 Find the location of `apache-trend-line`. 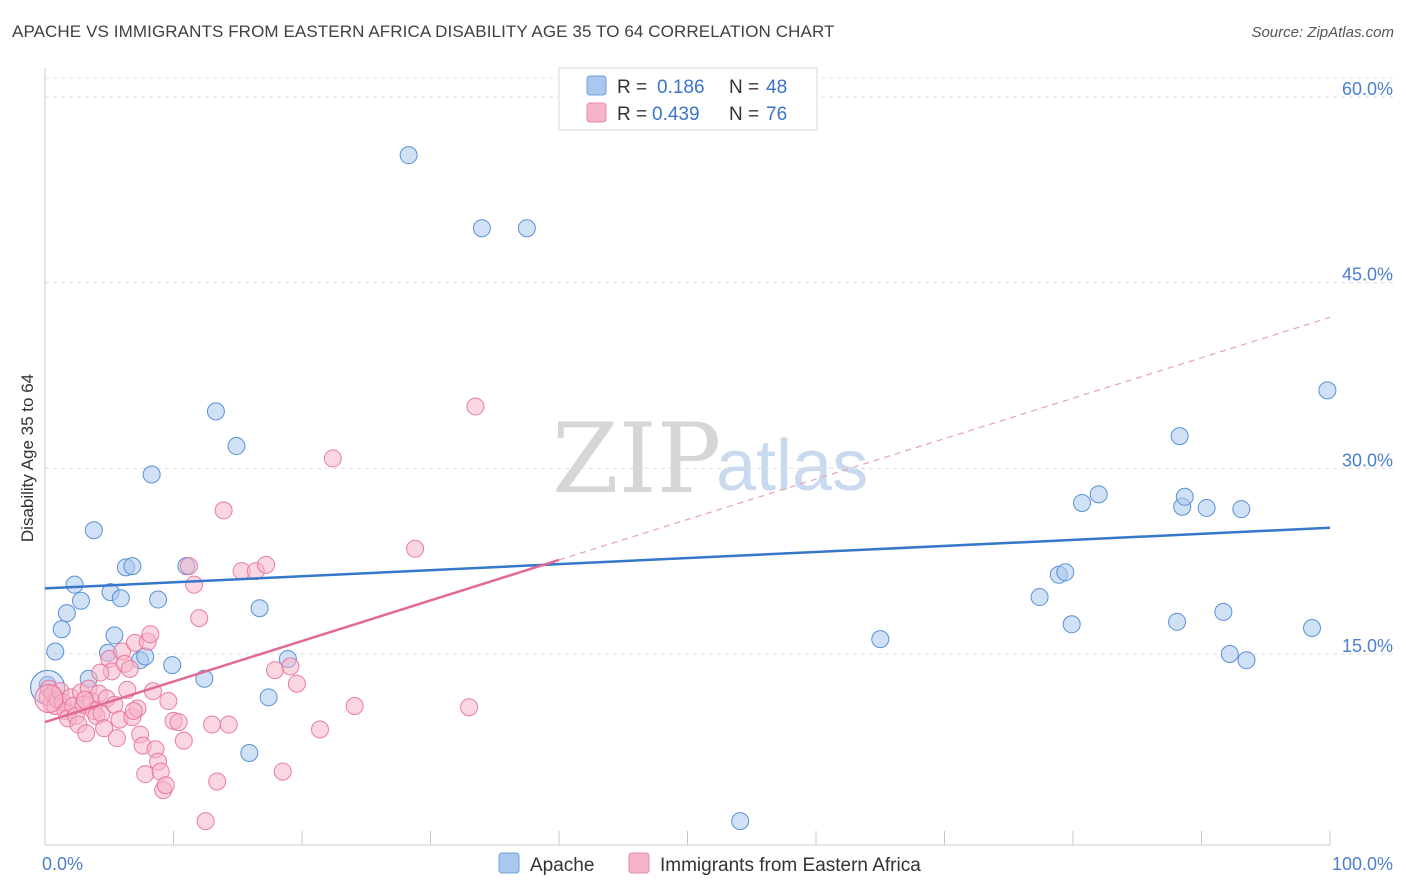

apache-trend-line is located at coordinates (687, 558).